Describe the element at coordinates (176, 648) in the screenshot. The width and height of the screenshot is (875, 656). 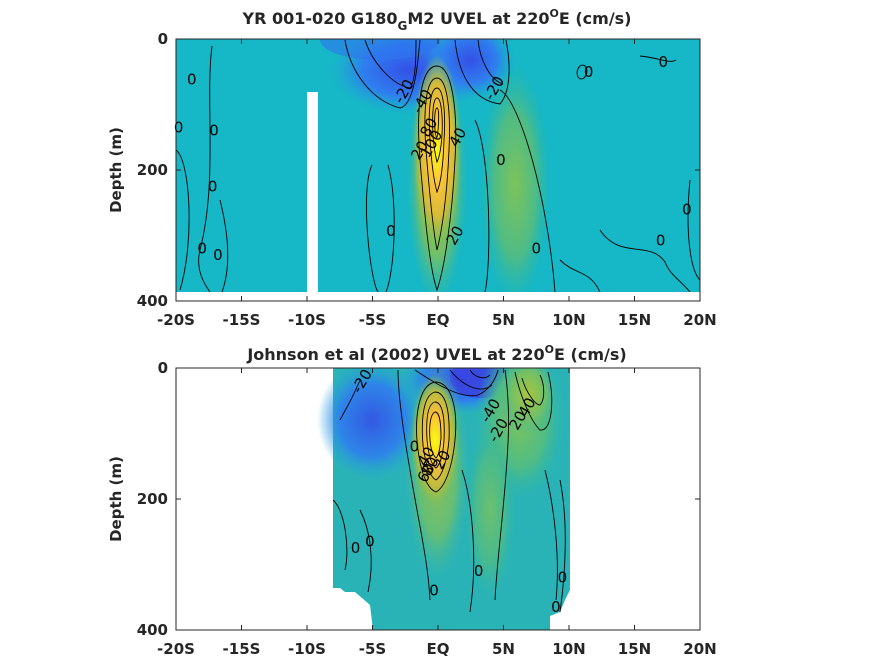
I see `bottom-x-tick-label: -20S` at that location.